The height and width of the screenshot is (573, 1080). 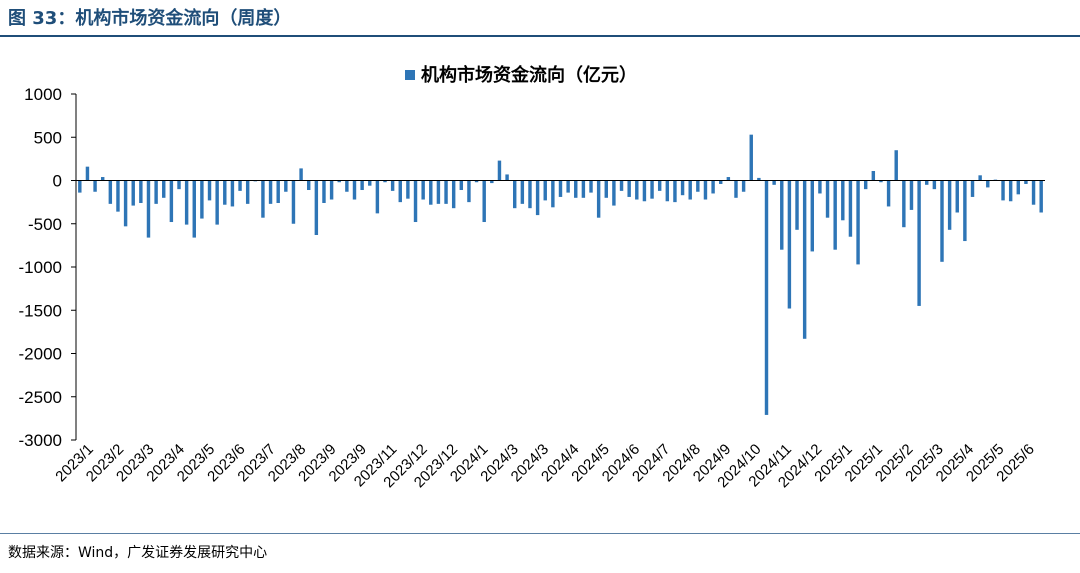 I want to click on y-tick-label: -500, so click(x=45, y=224).